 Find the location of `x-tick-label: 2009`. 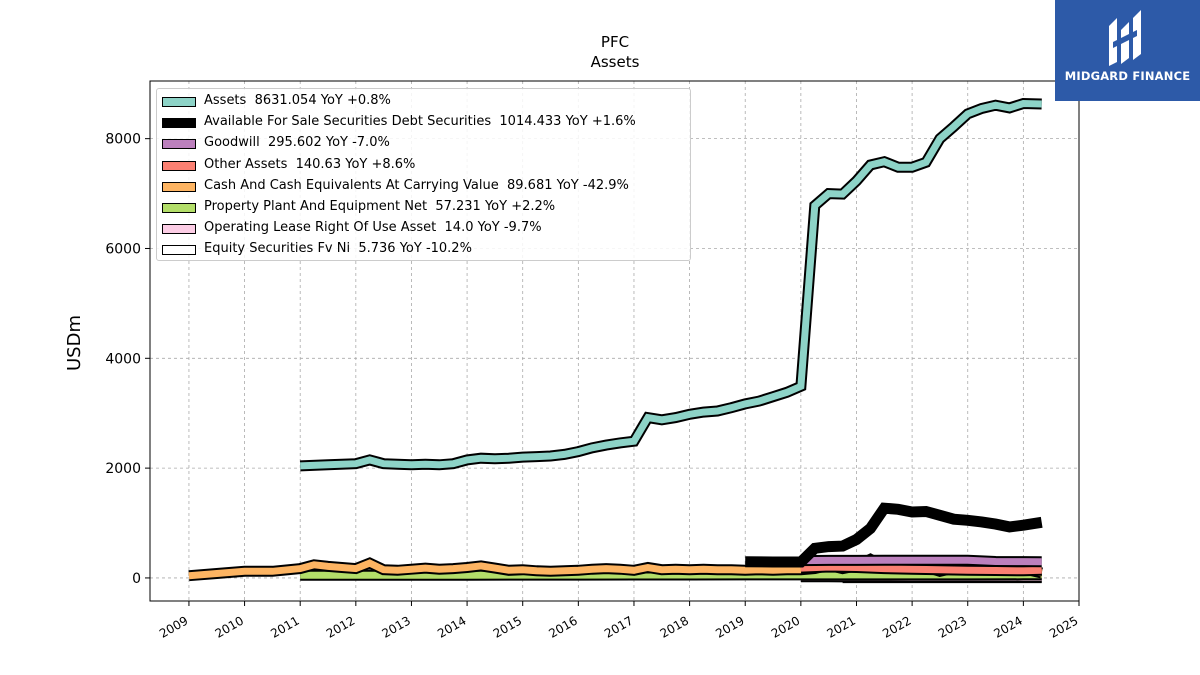

x-tick-label: 2009 is located at coordinates (173, 626).